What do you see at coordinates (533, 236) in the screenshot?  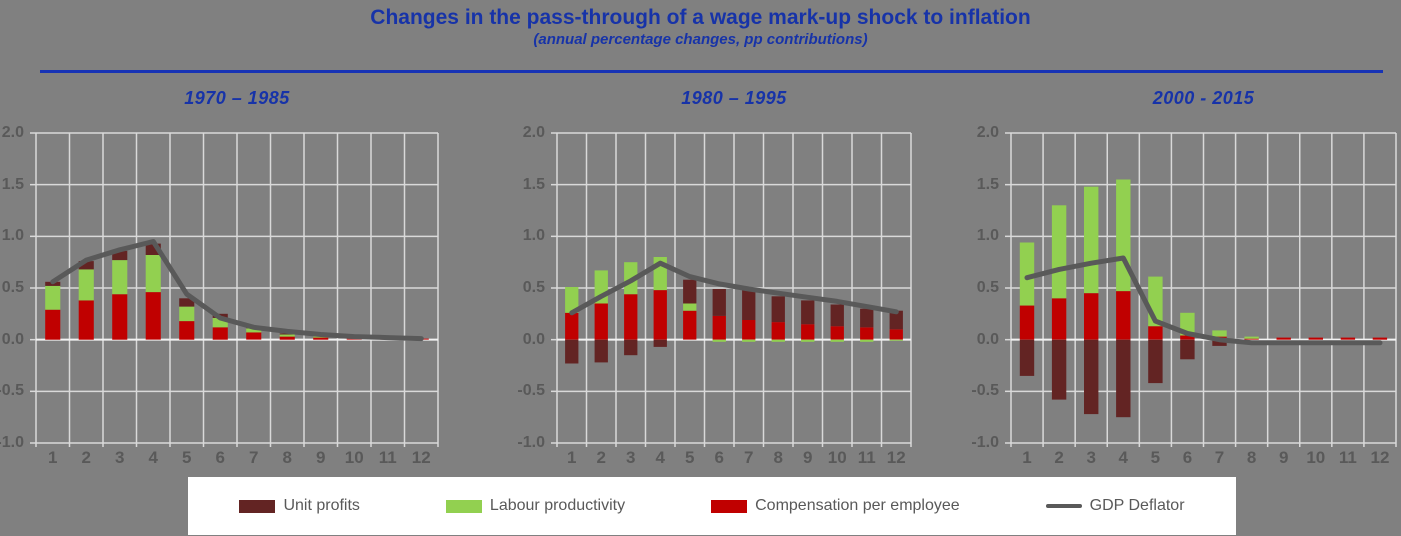 I see `y-axis-tick-label: 1.0` at bounding box center [533, 236].